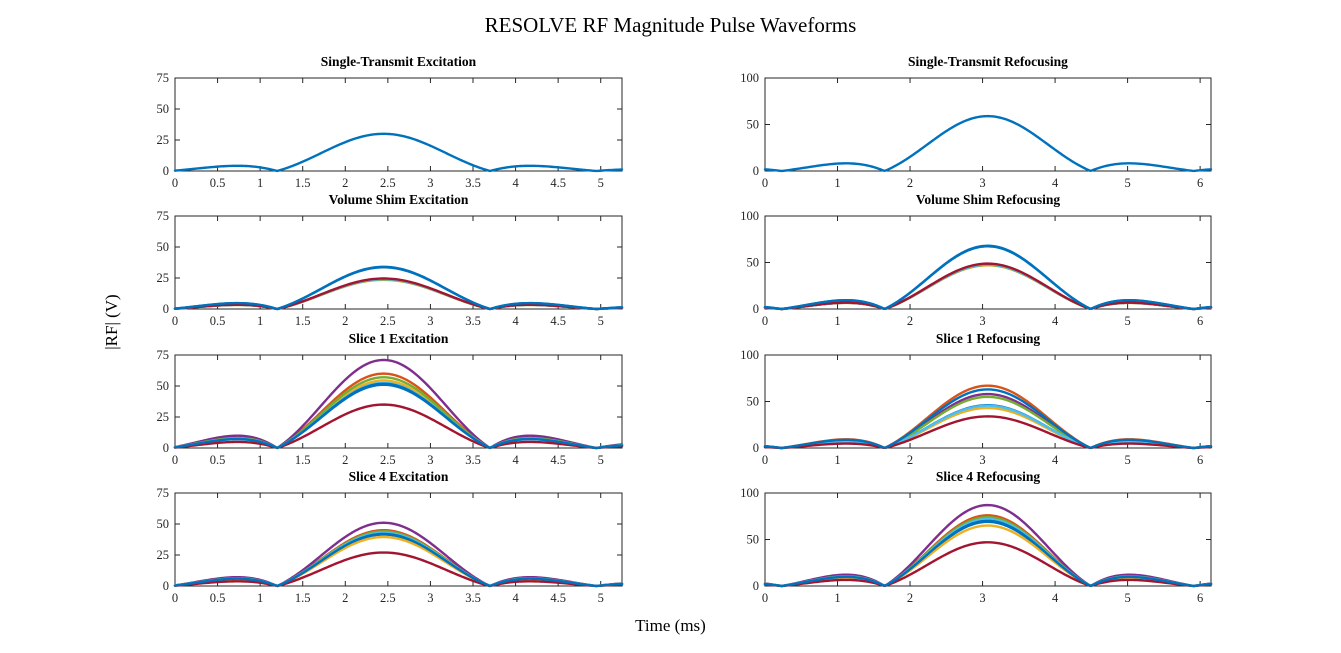 This screenshot has height=653, width=1341. I want to click on figure-title: RESOLVE RF Magnitude Pulse Waveforms, so click(670, 25).